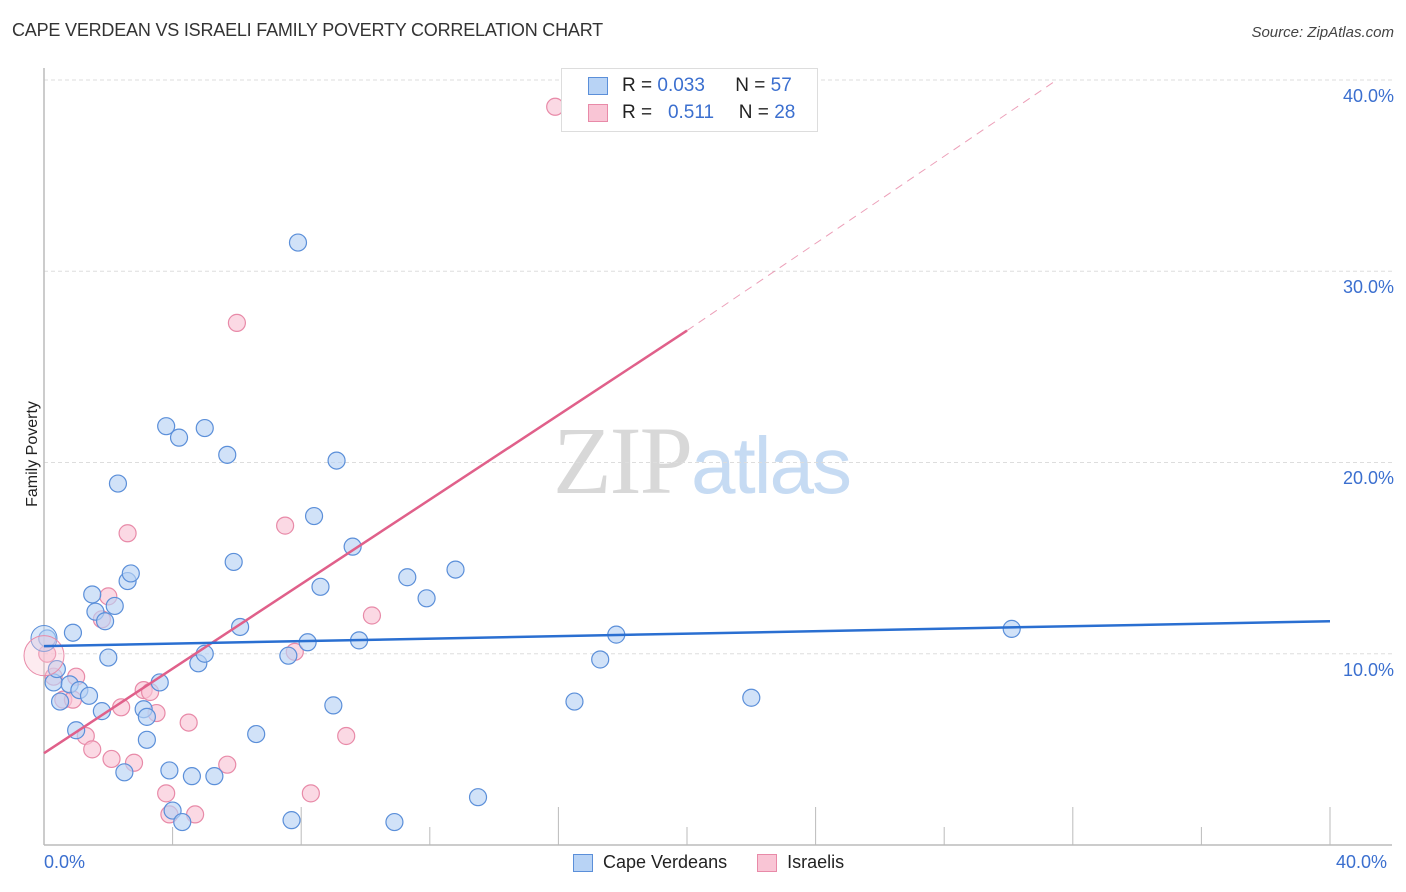  I want to click on x-tick-0: 0.0%, so click(65, 862).